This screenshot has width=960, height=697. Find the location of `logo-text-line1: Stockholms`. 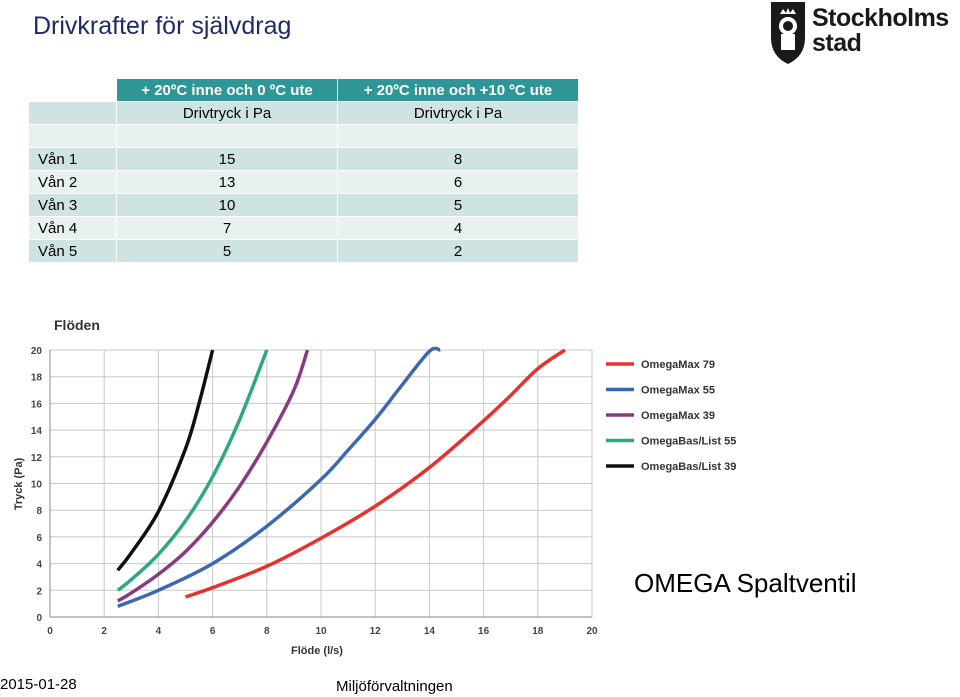

logo-text-line1: Stockholms is located at coordinates (880, 18).